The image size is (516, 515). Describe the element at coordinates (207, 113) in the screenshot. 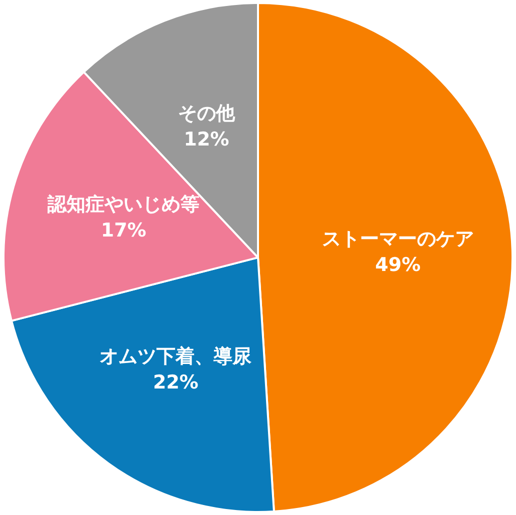

I see `slice-label: その他` at that location.